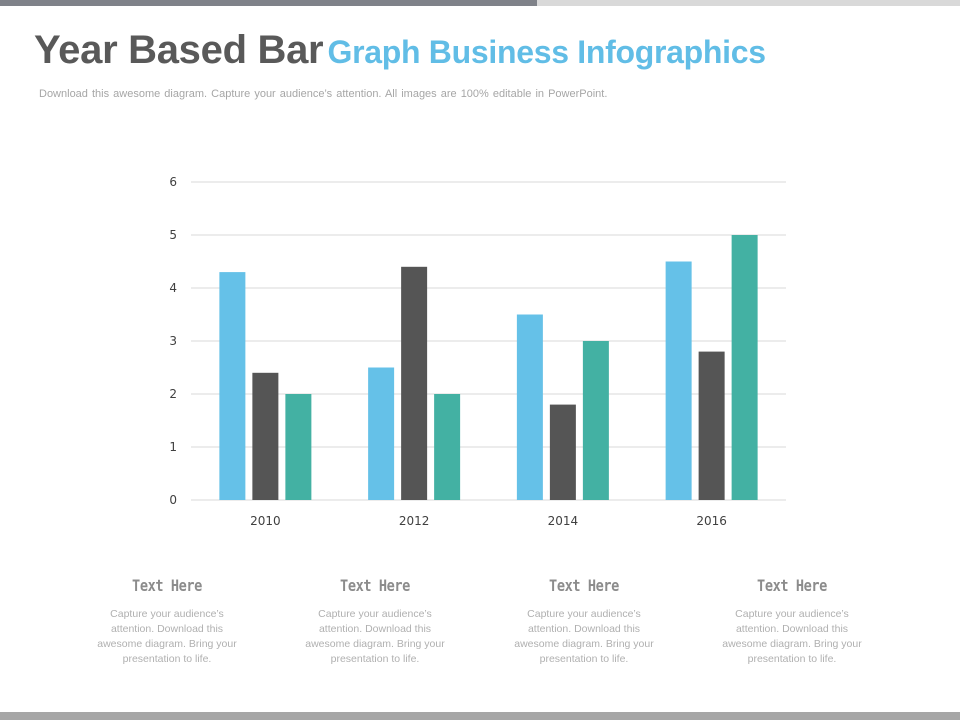 The height and width of the screenshot is (720, 960). I want to click on y-tick-label: 6, so click(173, 182).